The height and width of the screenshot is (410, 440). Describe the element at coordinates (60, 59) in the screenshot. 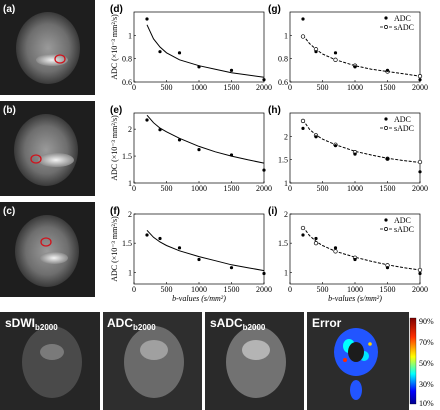

I see `roi-circle-a` at that location.